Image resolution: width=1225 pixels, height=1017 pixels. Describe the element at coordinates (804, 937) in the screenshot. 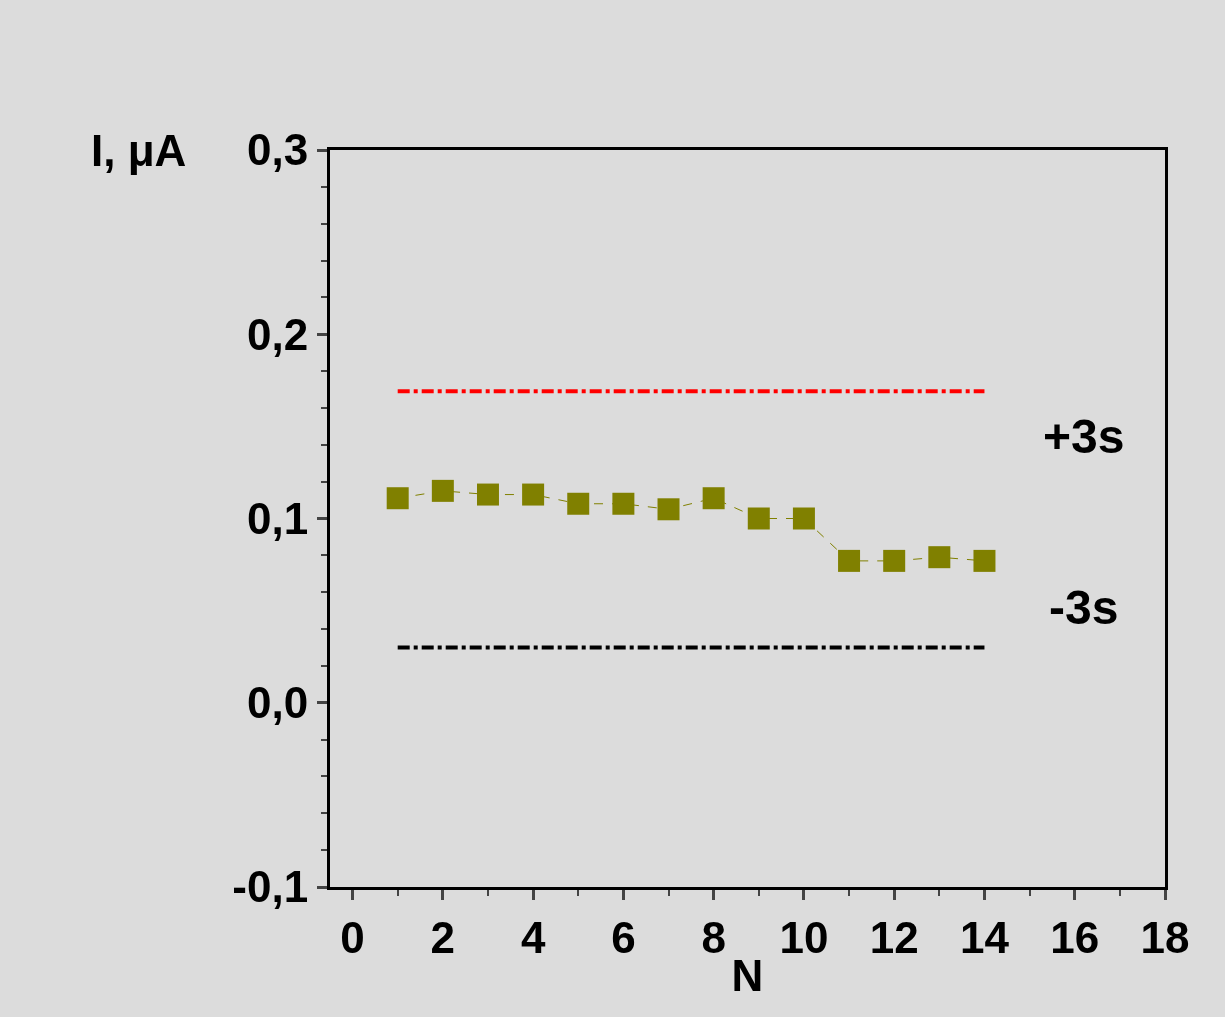

I see `x-tick-label: 10` at that location.